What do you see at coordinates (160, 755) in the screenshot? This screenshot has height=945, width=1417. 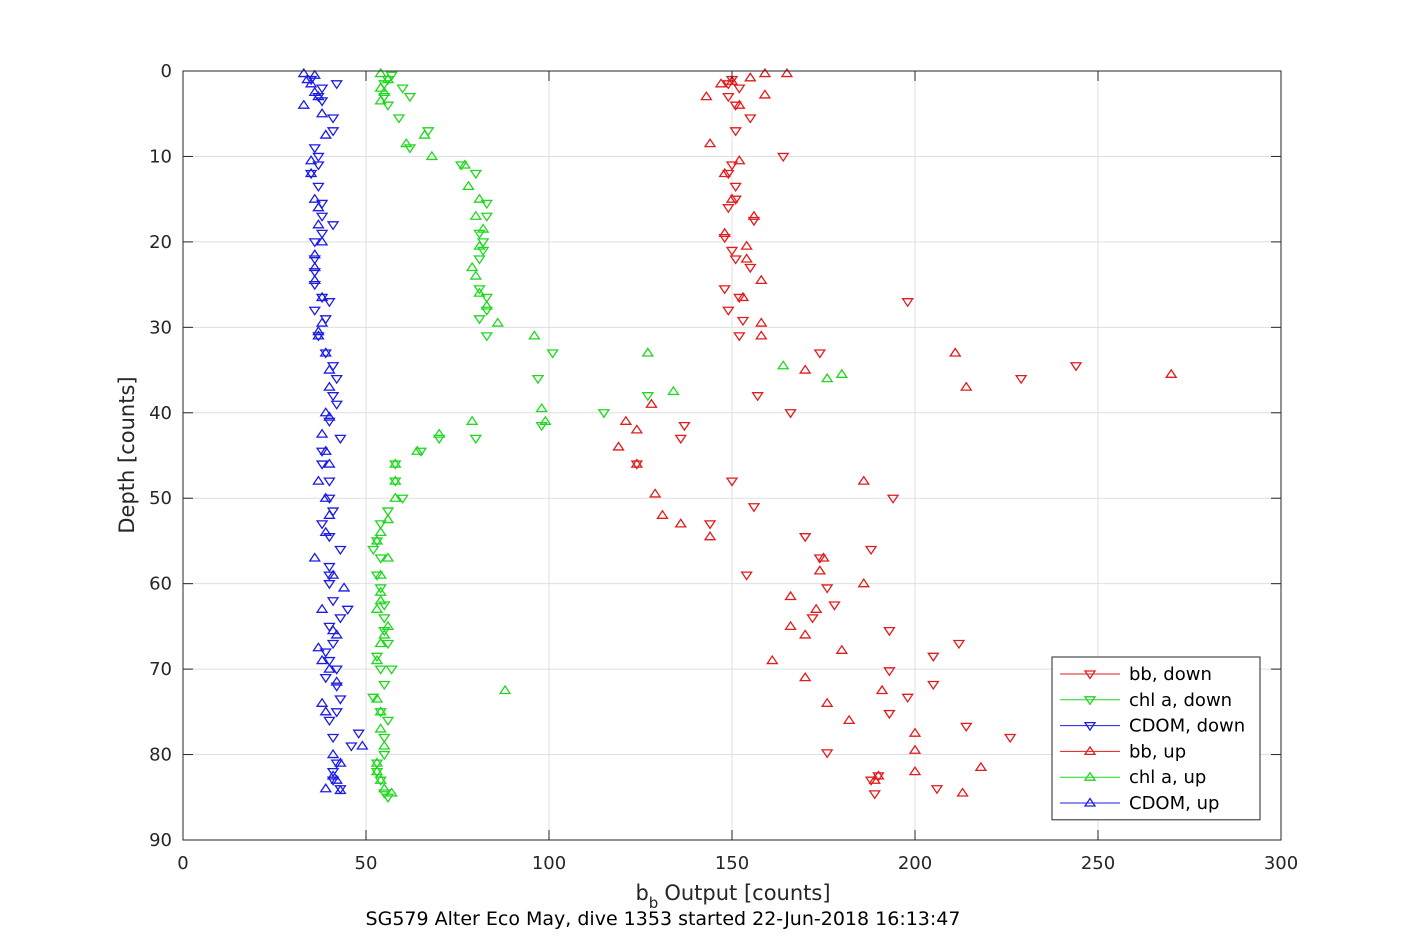 I see `y-tick-label: 80` at bounding box center [160, 755].